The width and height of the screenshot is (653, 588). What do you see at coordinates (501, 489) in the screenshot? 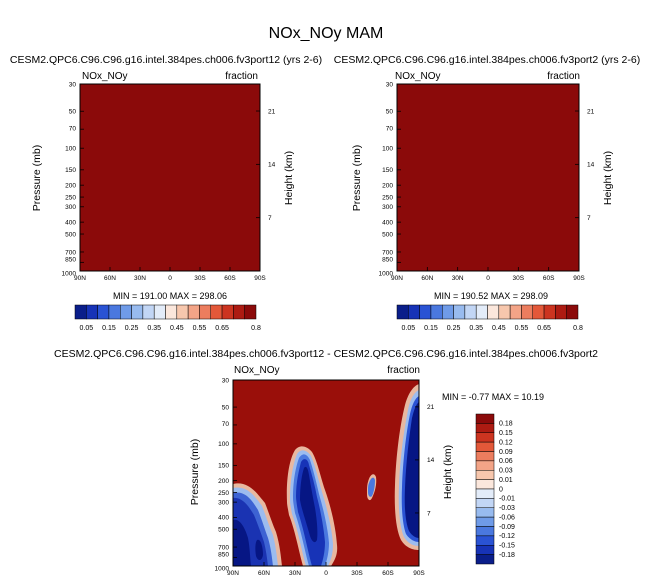
I see `colorbar-label: 0` at bounding box center [501, 489].